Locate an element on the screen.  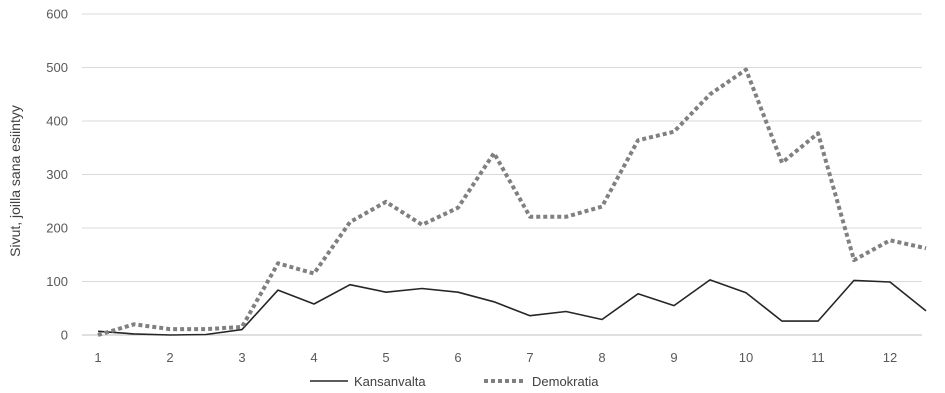
x-tick-label: 6 is located at coordinates (457, 357).